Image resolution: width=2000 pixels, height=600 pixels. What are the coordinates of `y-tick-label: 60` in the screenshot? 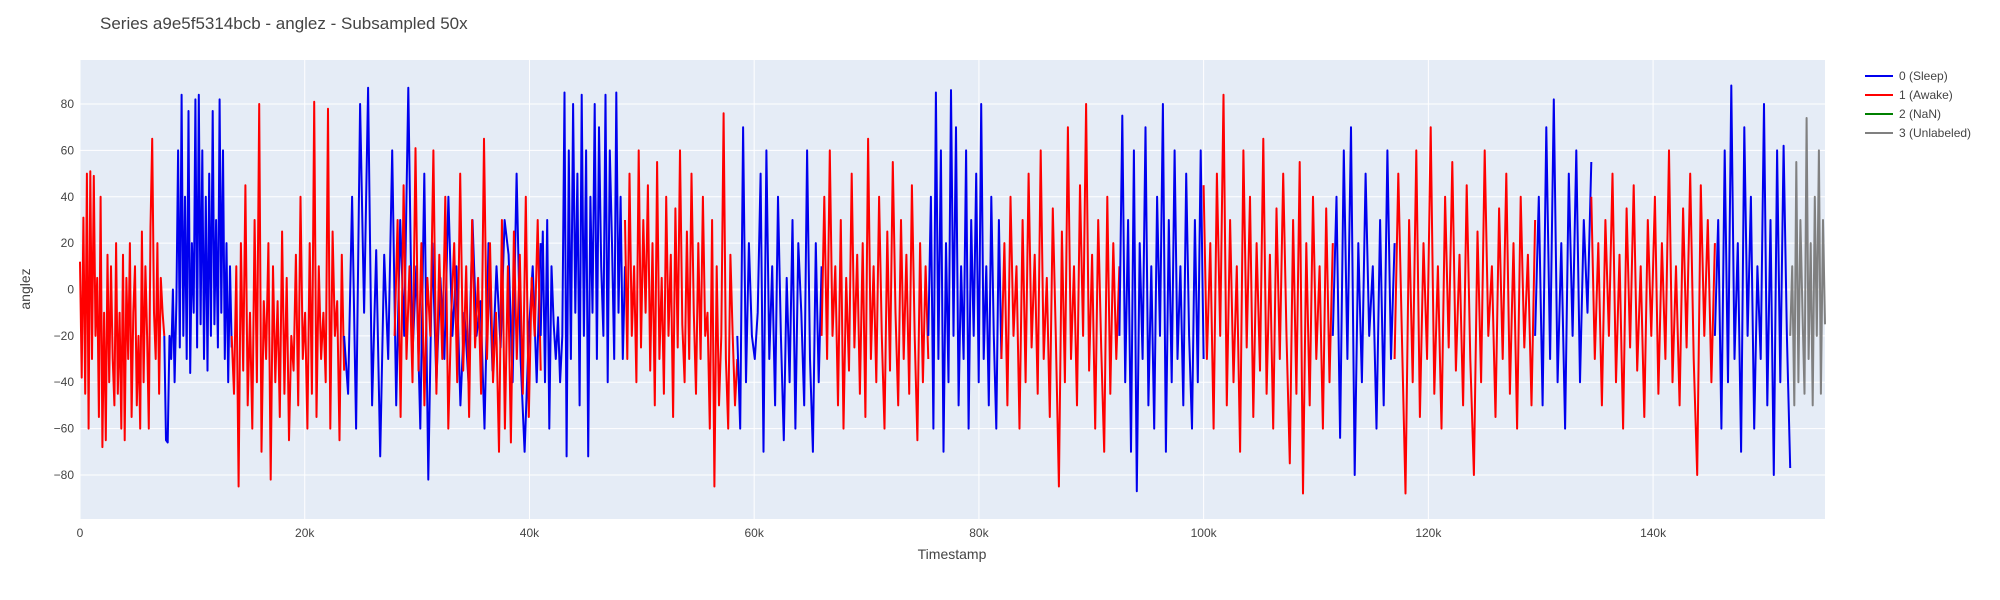 It's located at (68, 150).